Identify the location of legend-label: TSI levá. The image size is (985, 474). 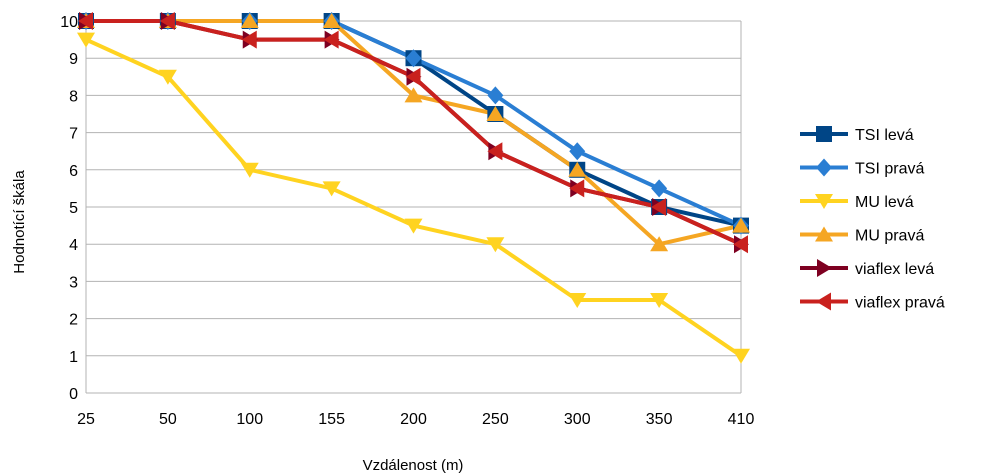
(884, 135).